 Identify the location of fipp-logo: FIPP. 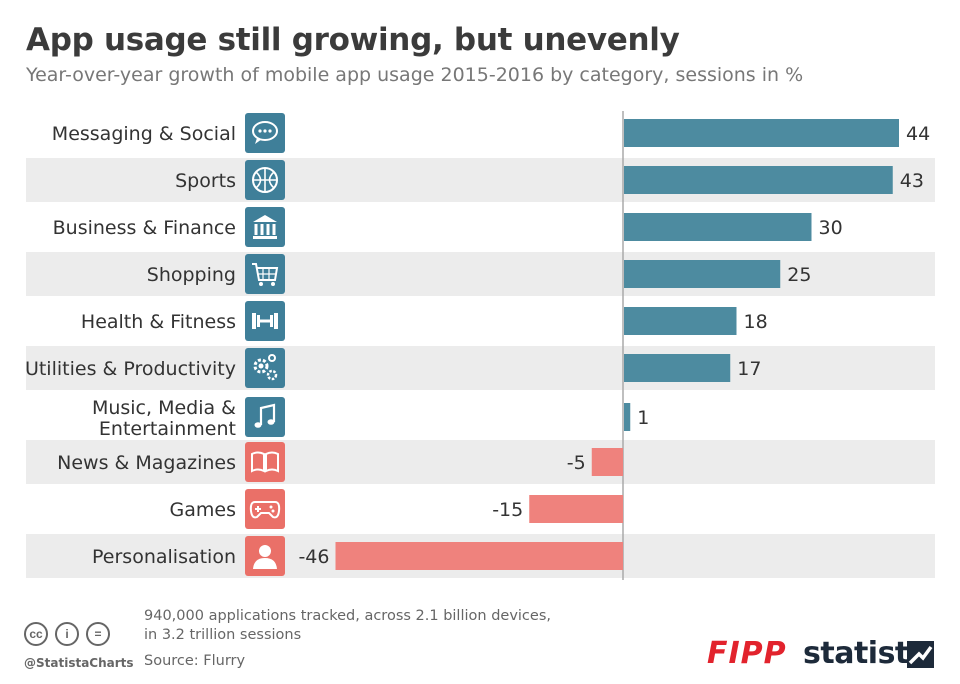
(747, 653).